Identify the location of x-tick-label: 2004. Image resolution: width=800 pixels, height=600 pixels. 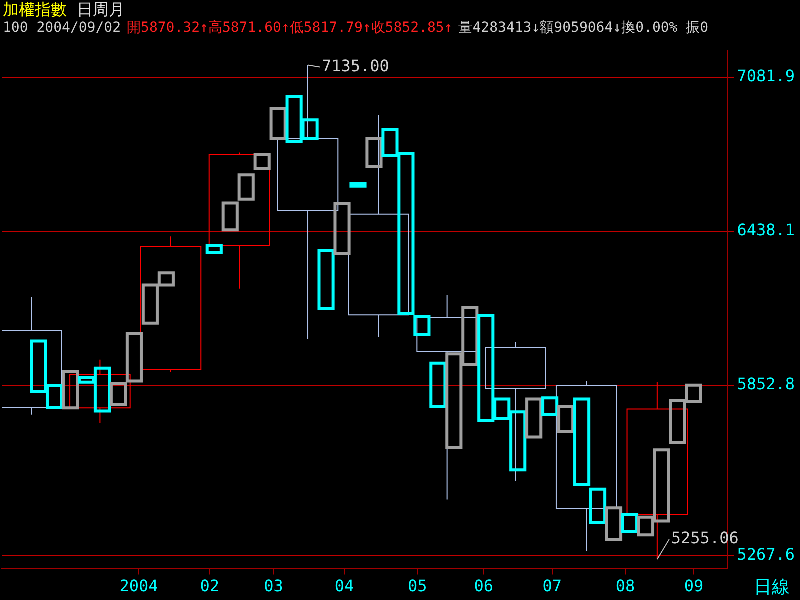
(139, 586).